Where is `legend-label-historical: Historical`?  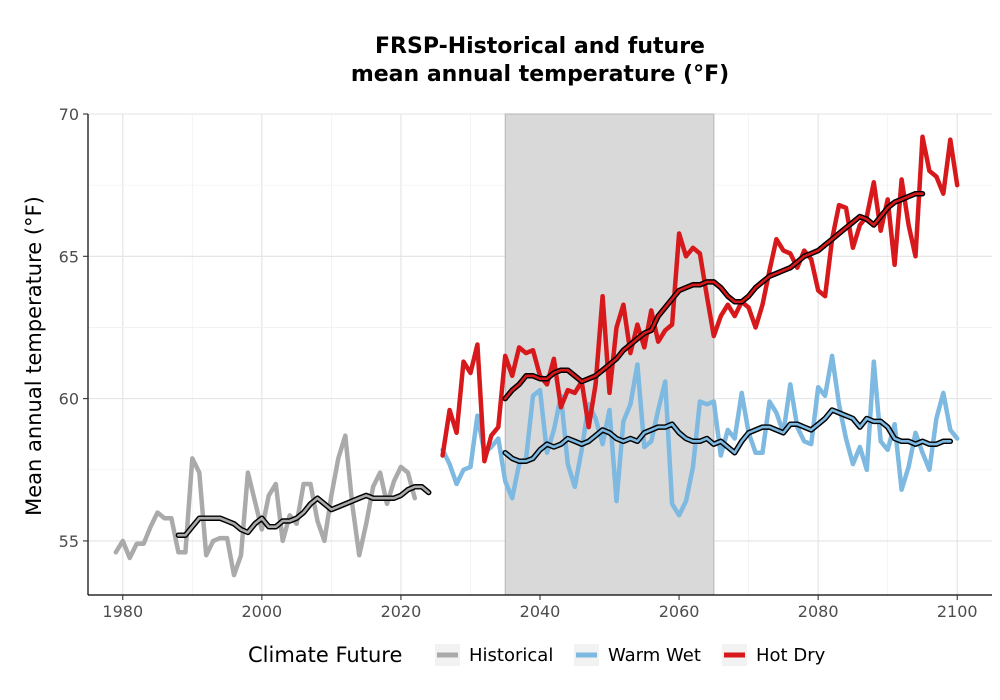
legend-label-historical: Historical is located at coordinates (511, 655).